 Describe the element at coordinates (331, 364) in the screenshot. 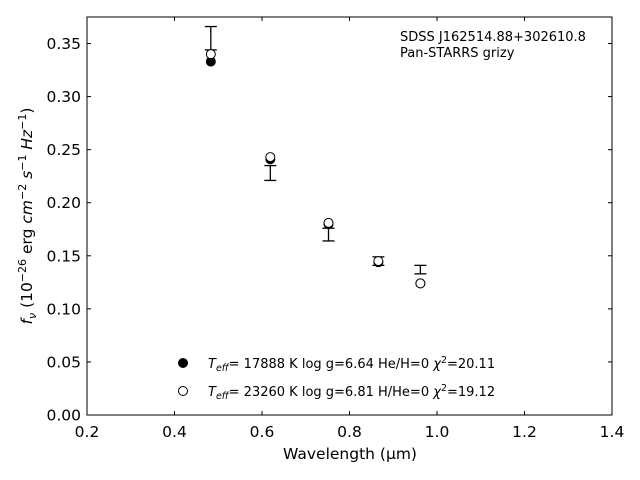

I see `legend-params: = 17888 K log g=6.64 He/H=0` at that location.